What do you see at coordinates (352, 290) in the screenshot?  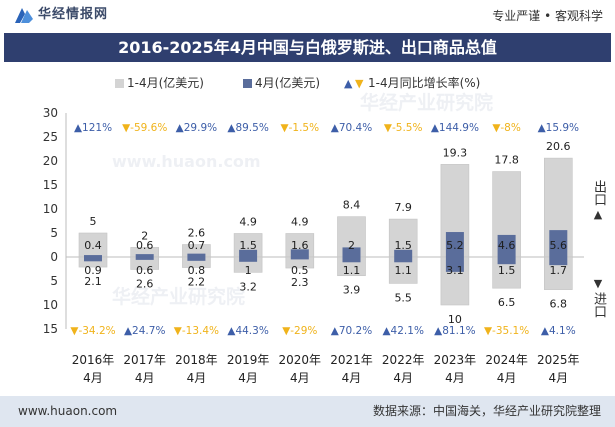 I see `import-total-label: 3.9` at bounding box center [352, 290].